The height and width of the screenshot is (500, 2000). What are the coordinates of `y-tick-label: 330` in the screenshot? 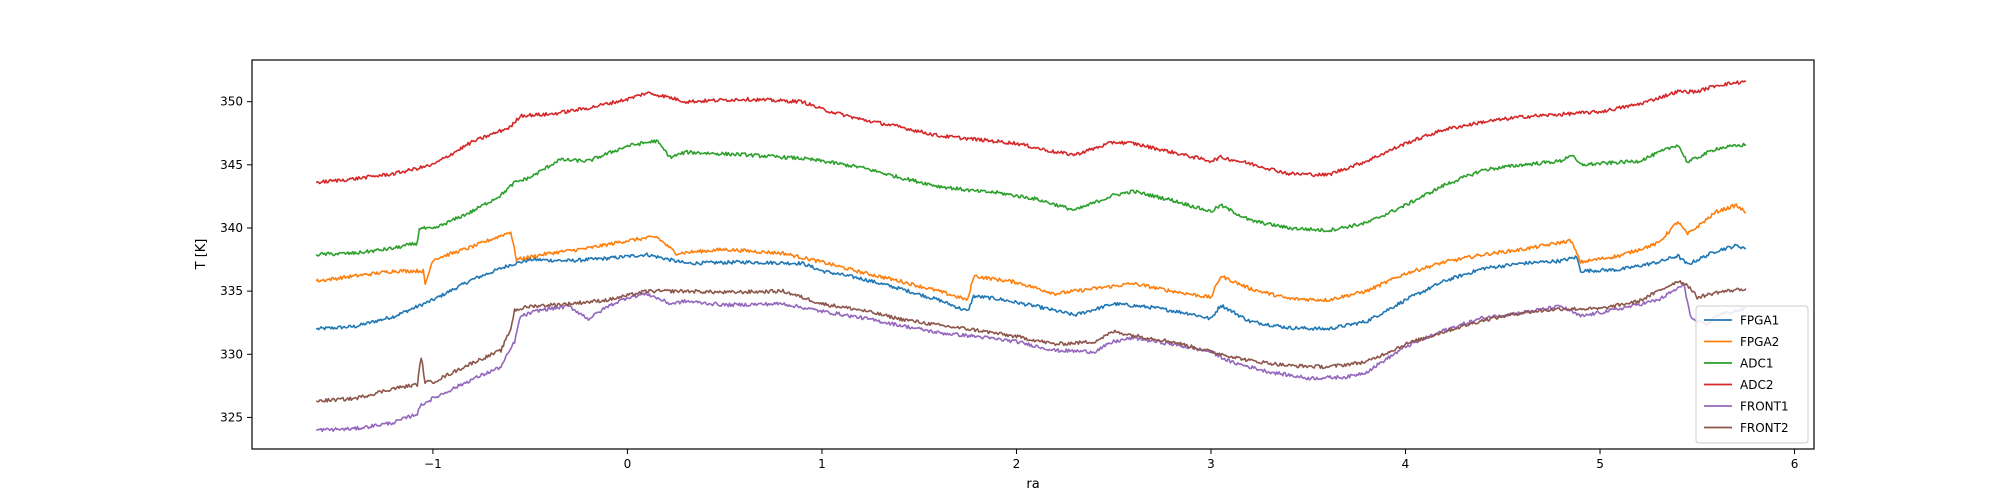 It's located at (231, 354).